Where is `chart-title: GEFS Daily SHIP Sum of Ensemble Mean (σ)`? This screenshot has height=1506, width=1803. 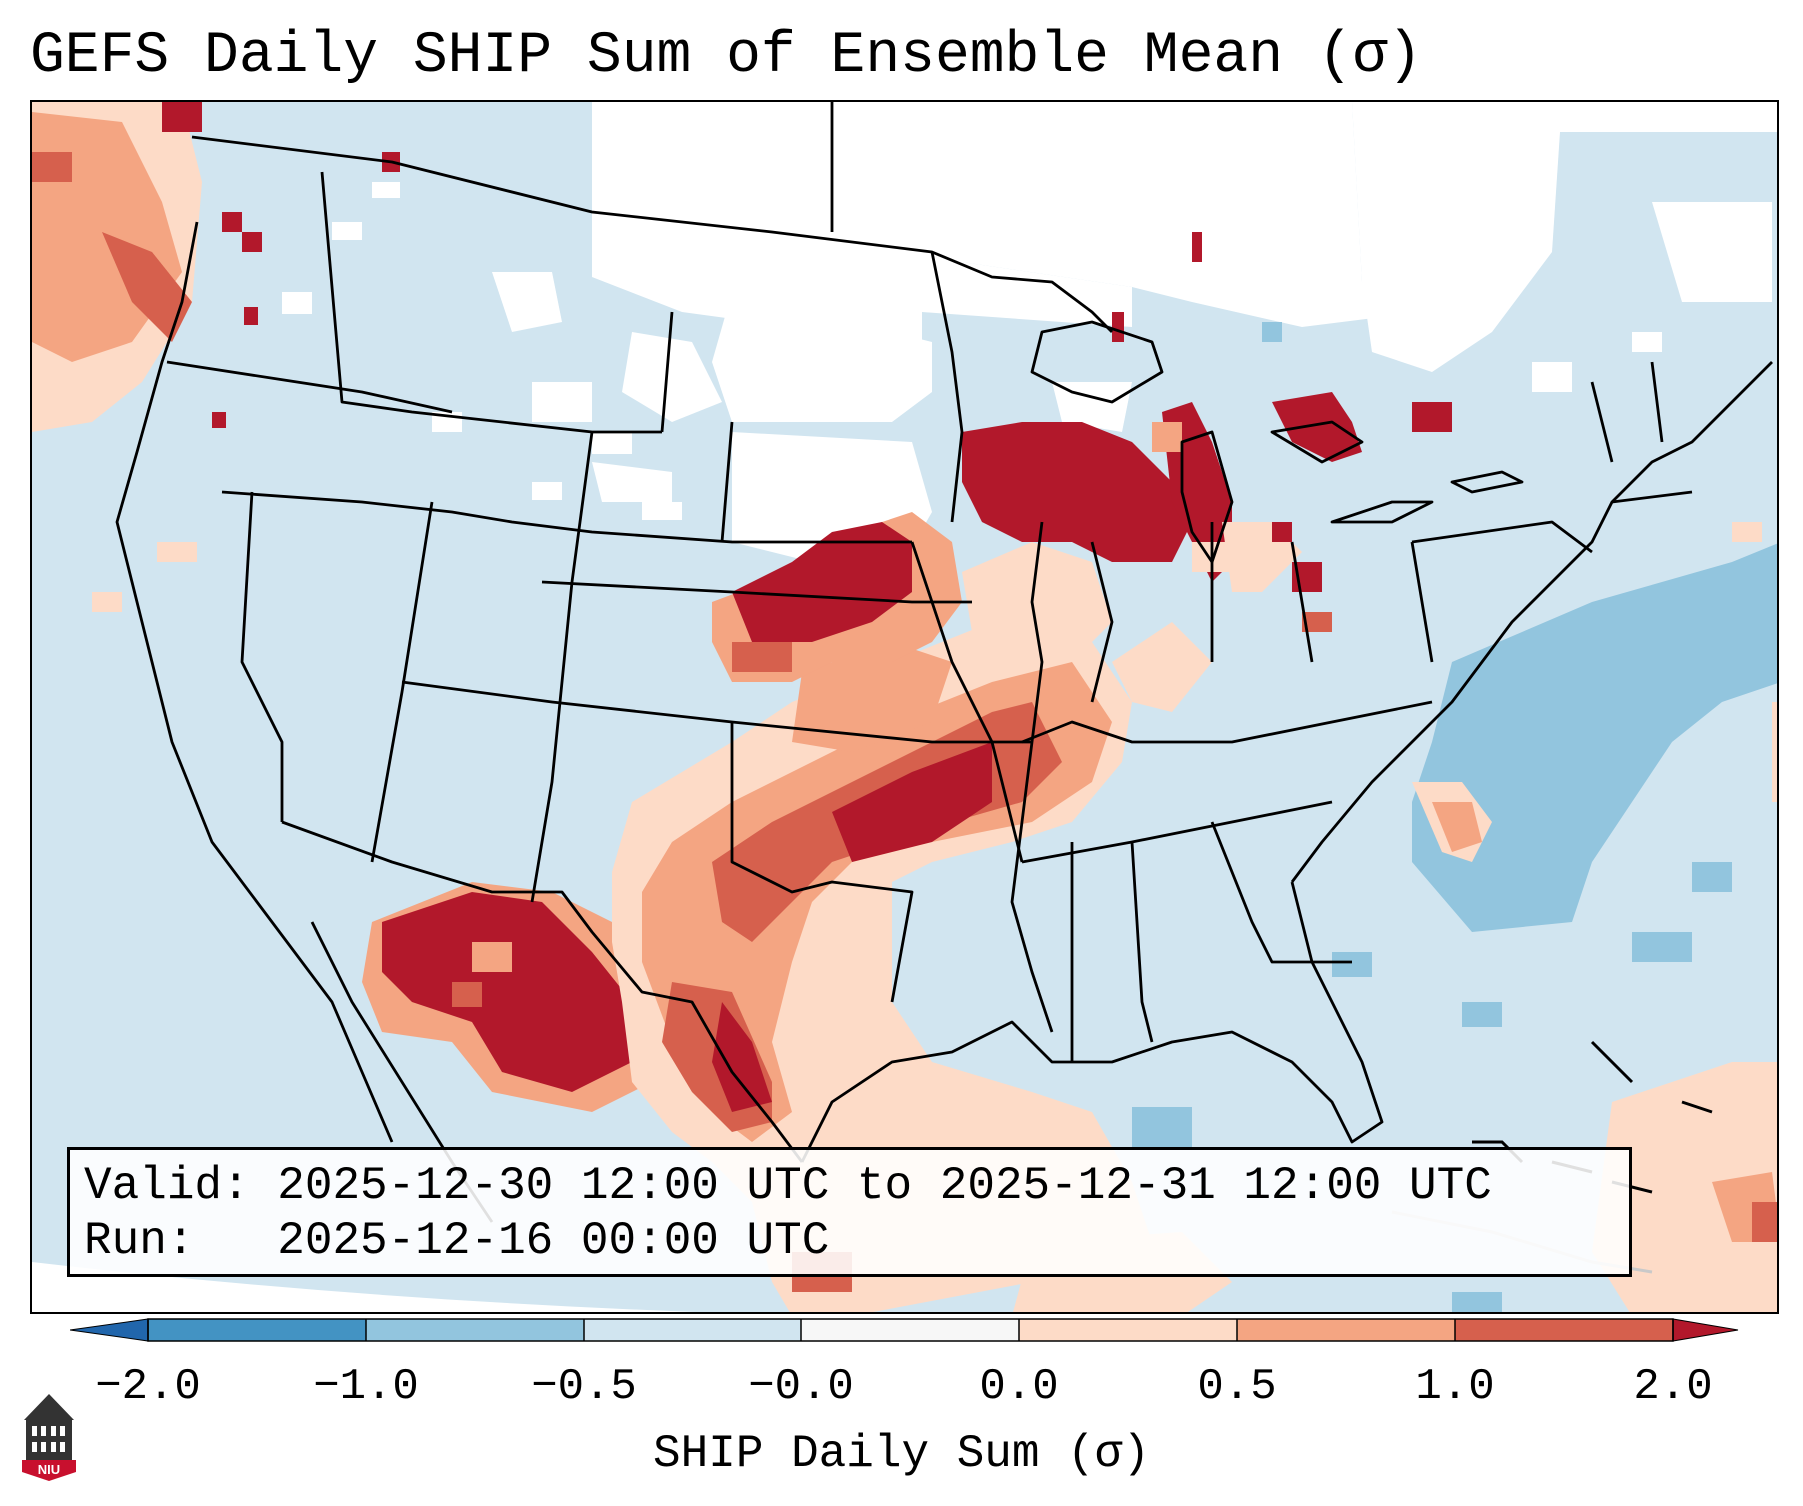 chart-title: GEFS Daily SHIP Sum of Ensemble Mean (σ) is located at coordinates (726, 56).